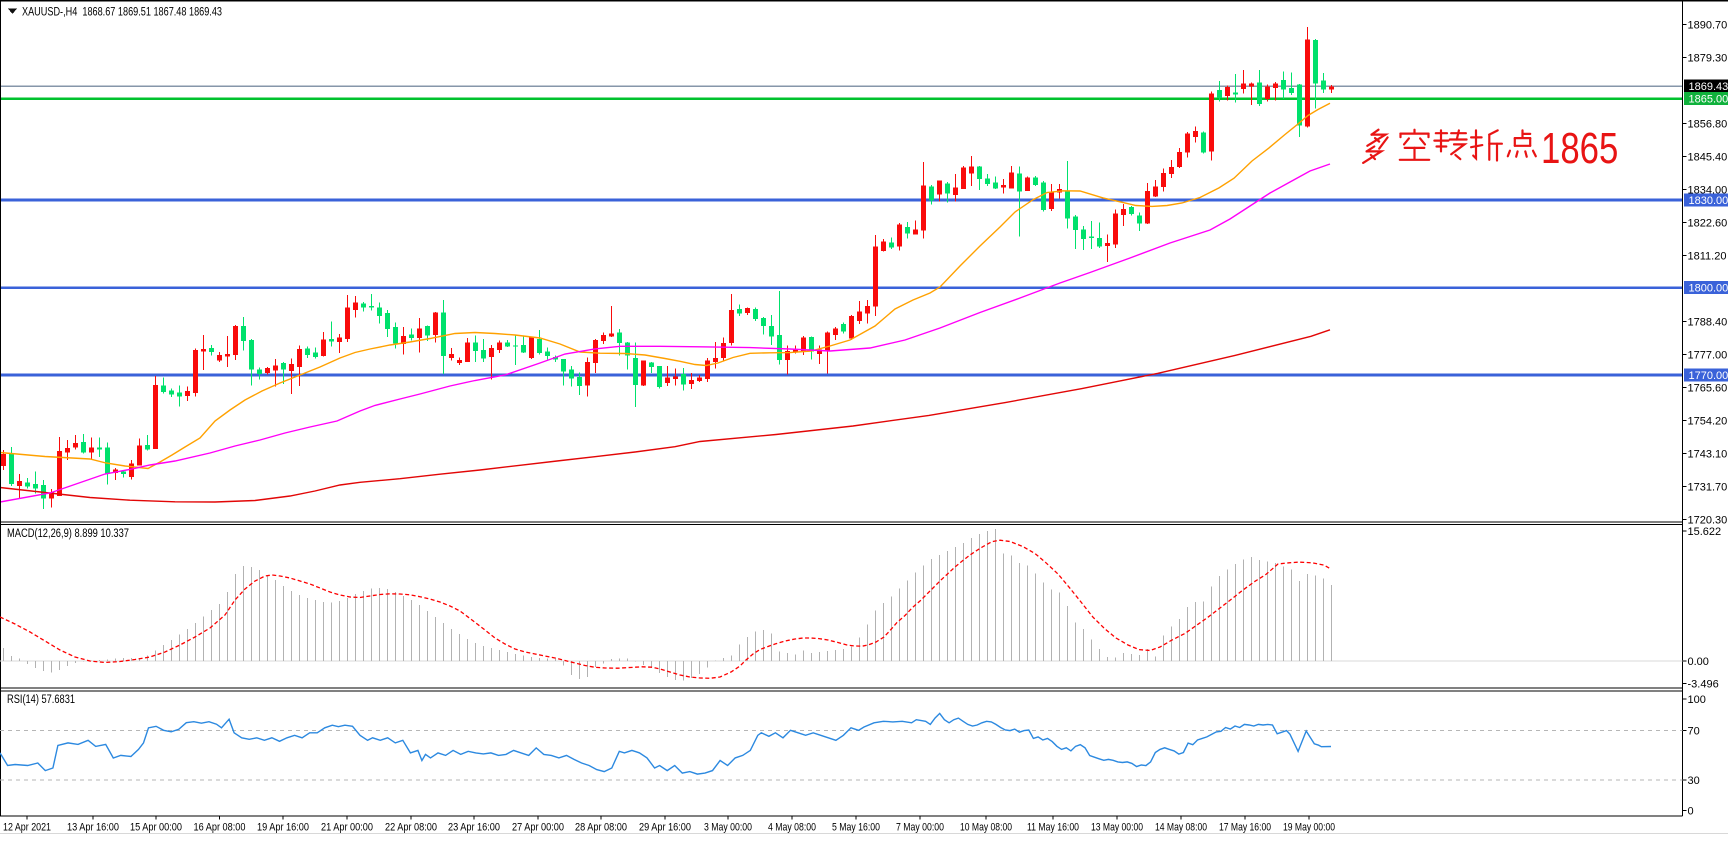 Image resolution: width=1728 pixels, height=845 pixels. I want to click on svg-text: 1856.80, so click(1708, 124).